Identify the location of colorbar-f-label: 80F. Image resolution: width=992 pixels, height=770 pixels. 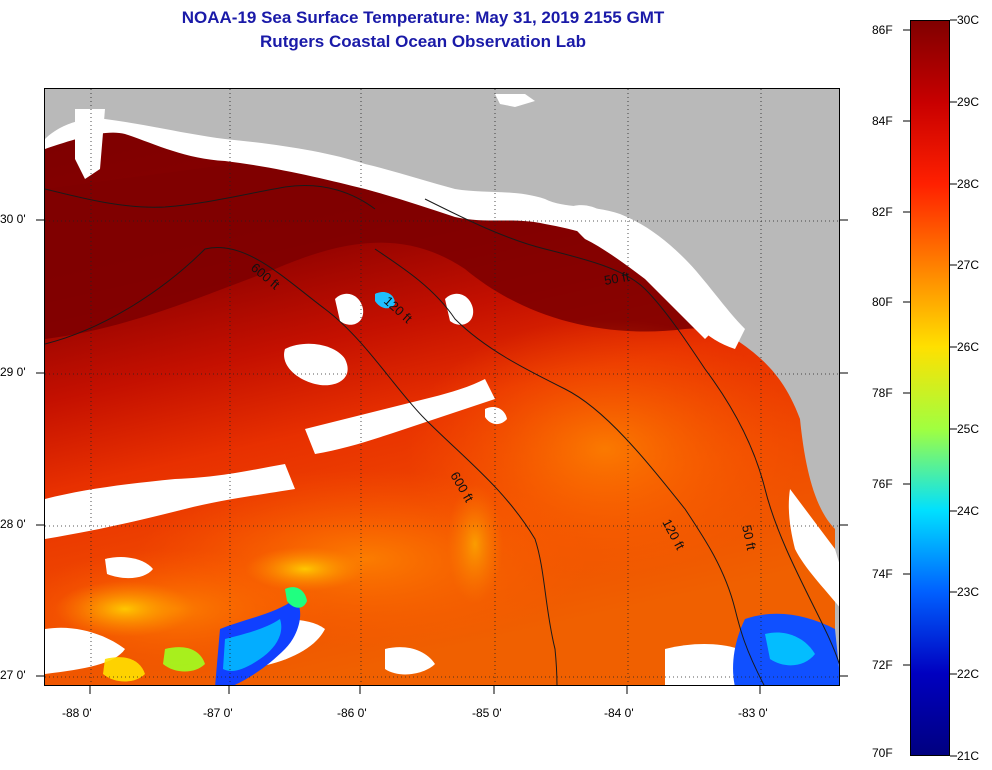
(882, 302).